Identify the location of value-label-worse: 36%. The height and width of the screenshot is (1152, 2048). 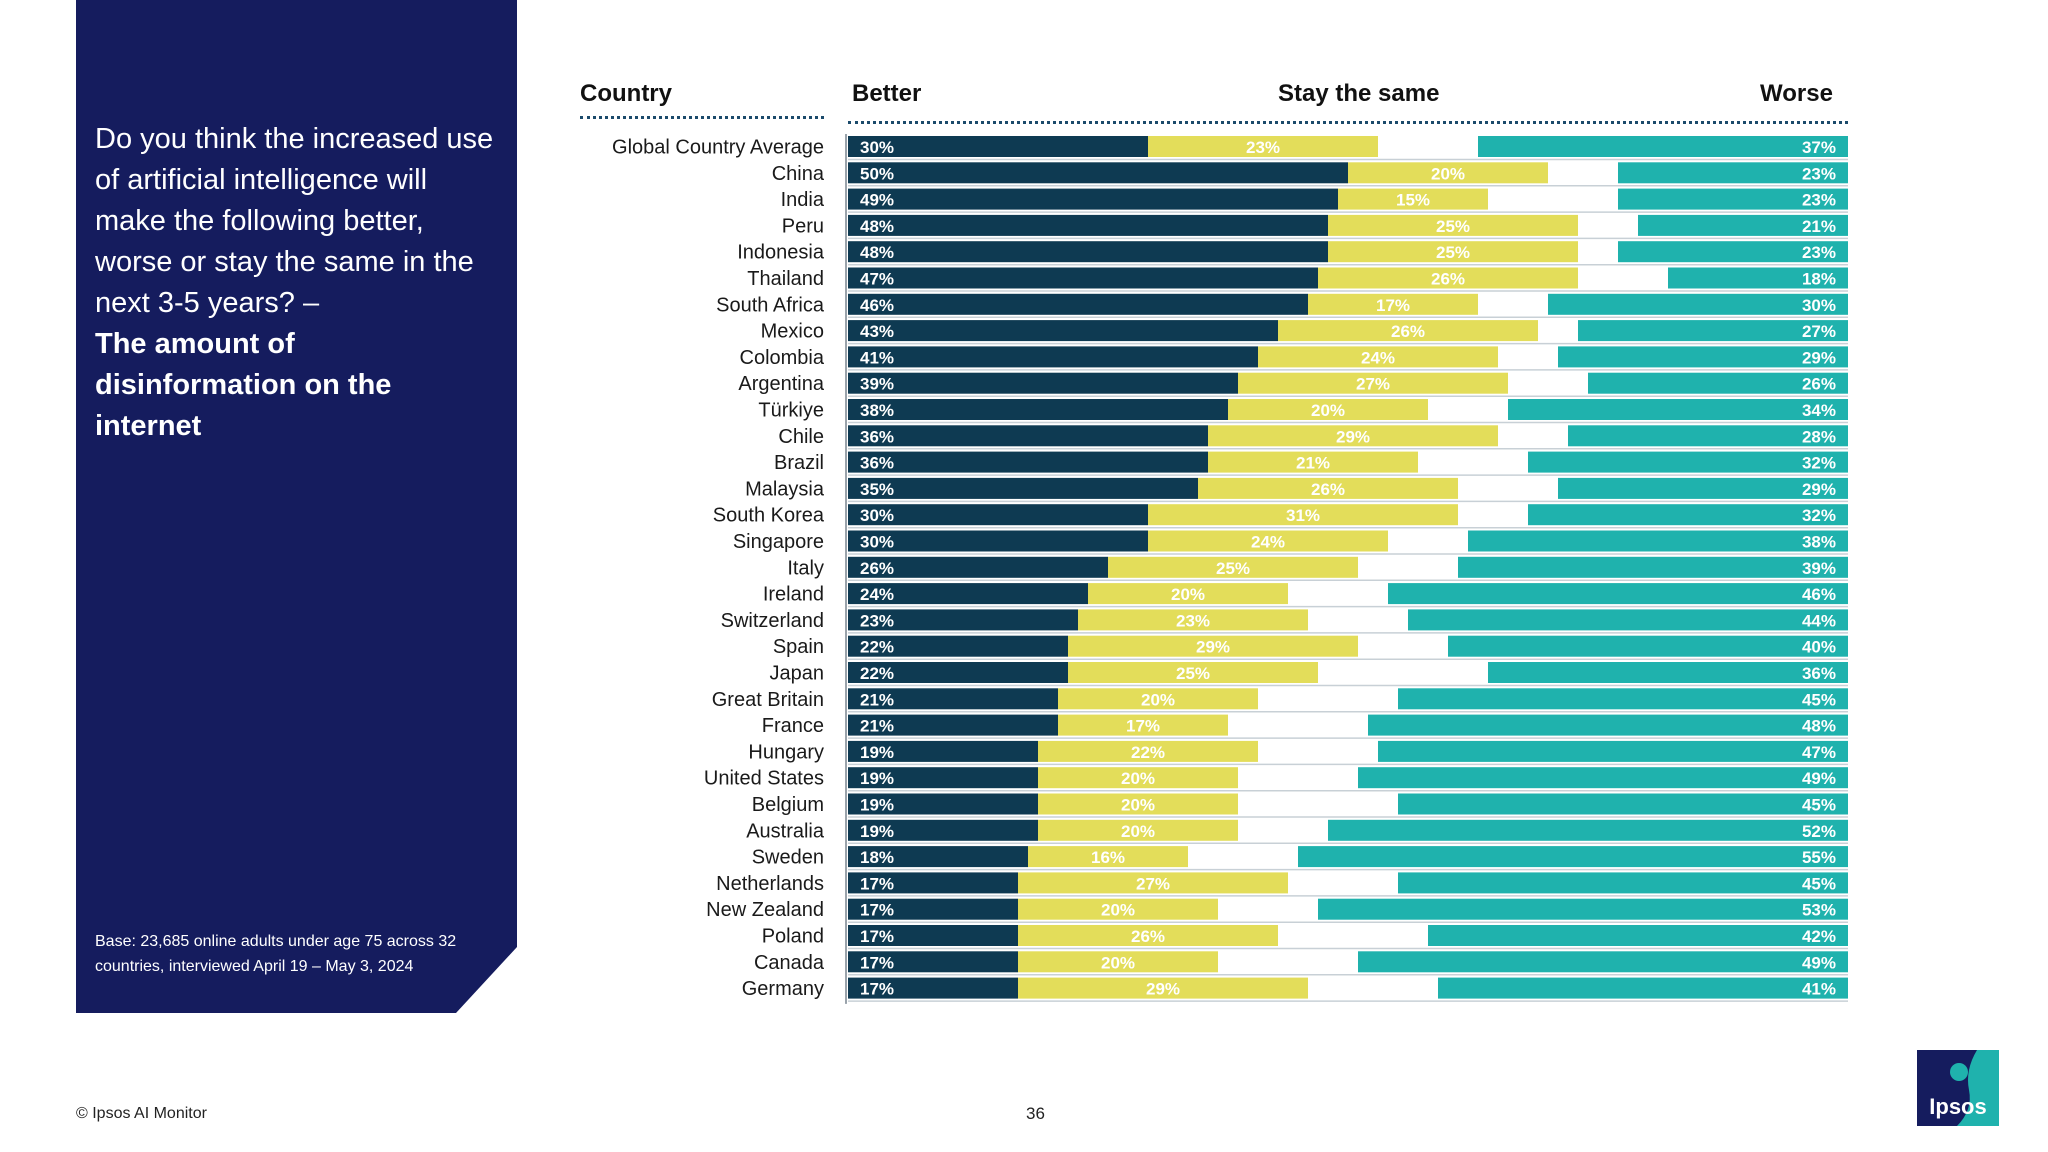
(1819, 673).